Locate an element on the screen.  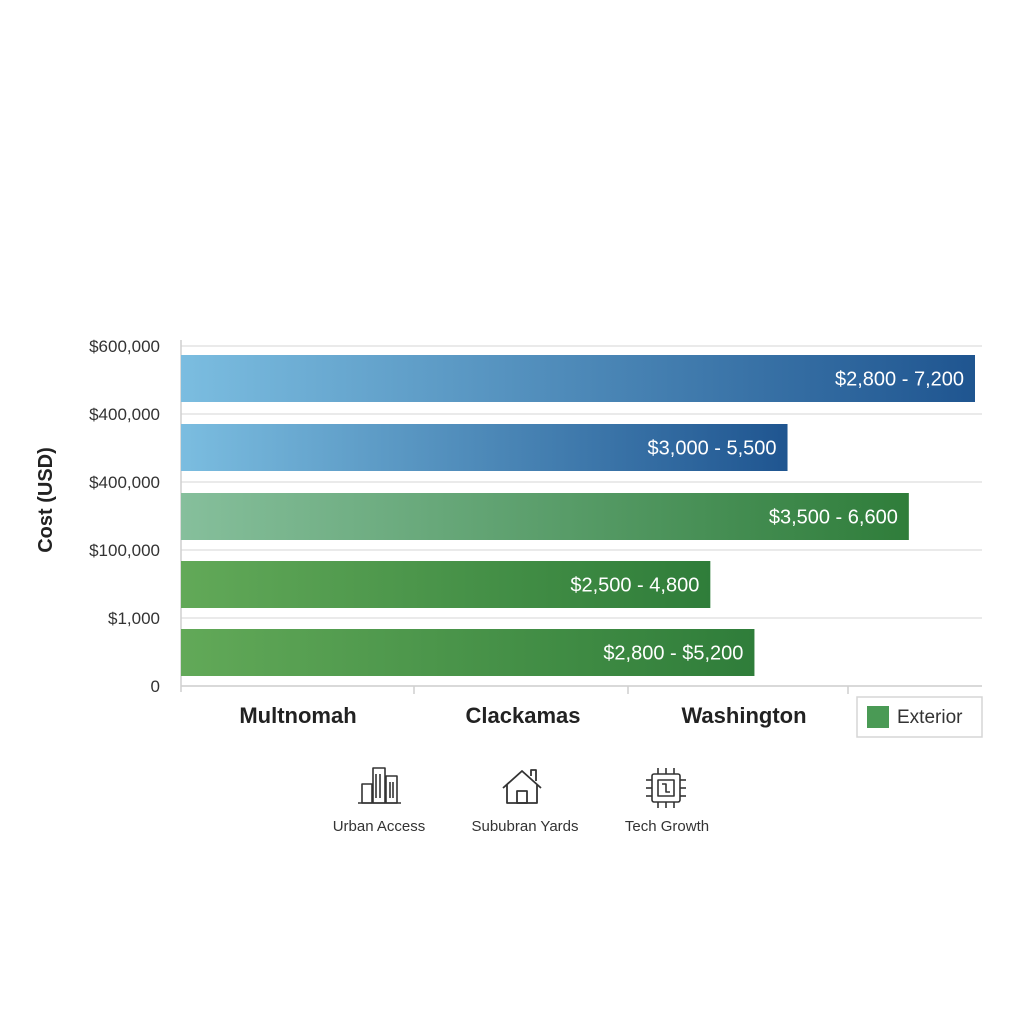
icon-caption-tech: Tech Growth is located at coordinates (667, 826).